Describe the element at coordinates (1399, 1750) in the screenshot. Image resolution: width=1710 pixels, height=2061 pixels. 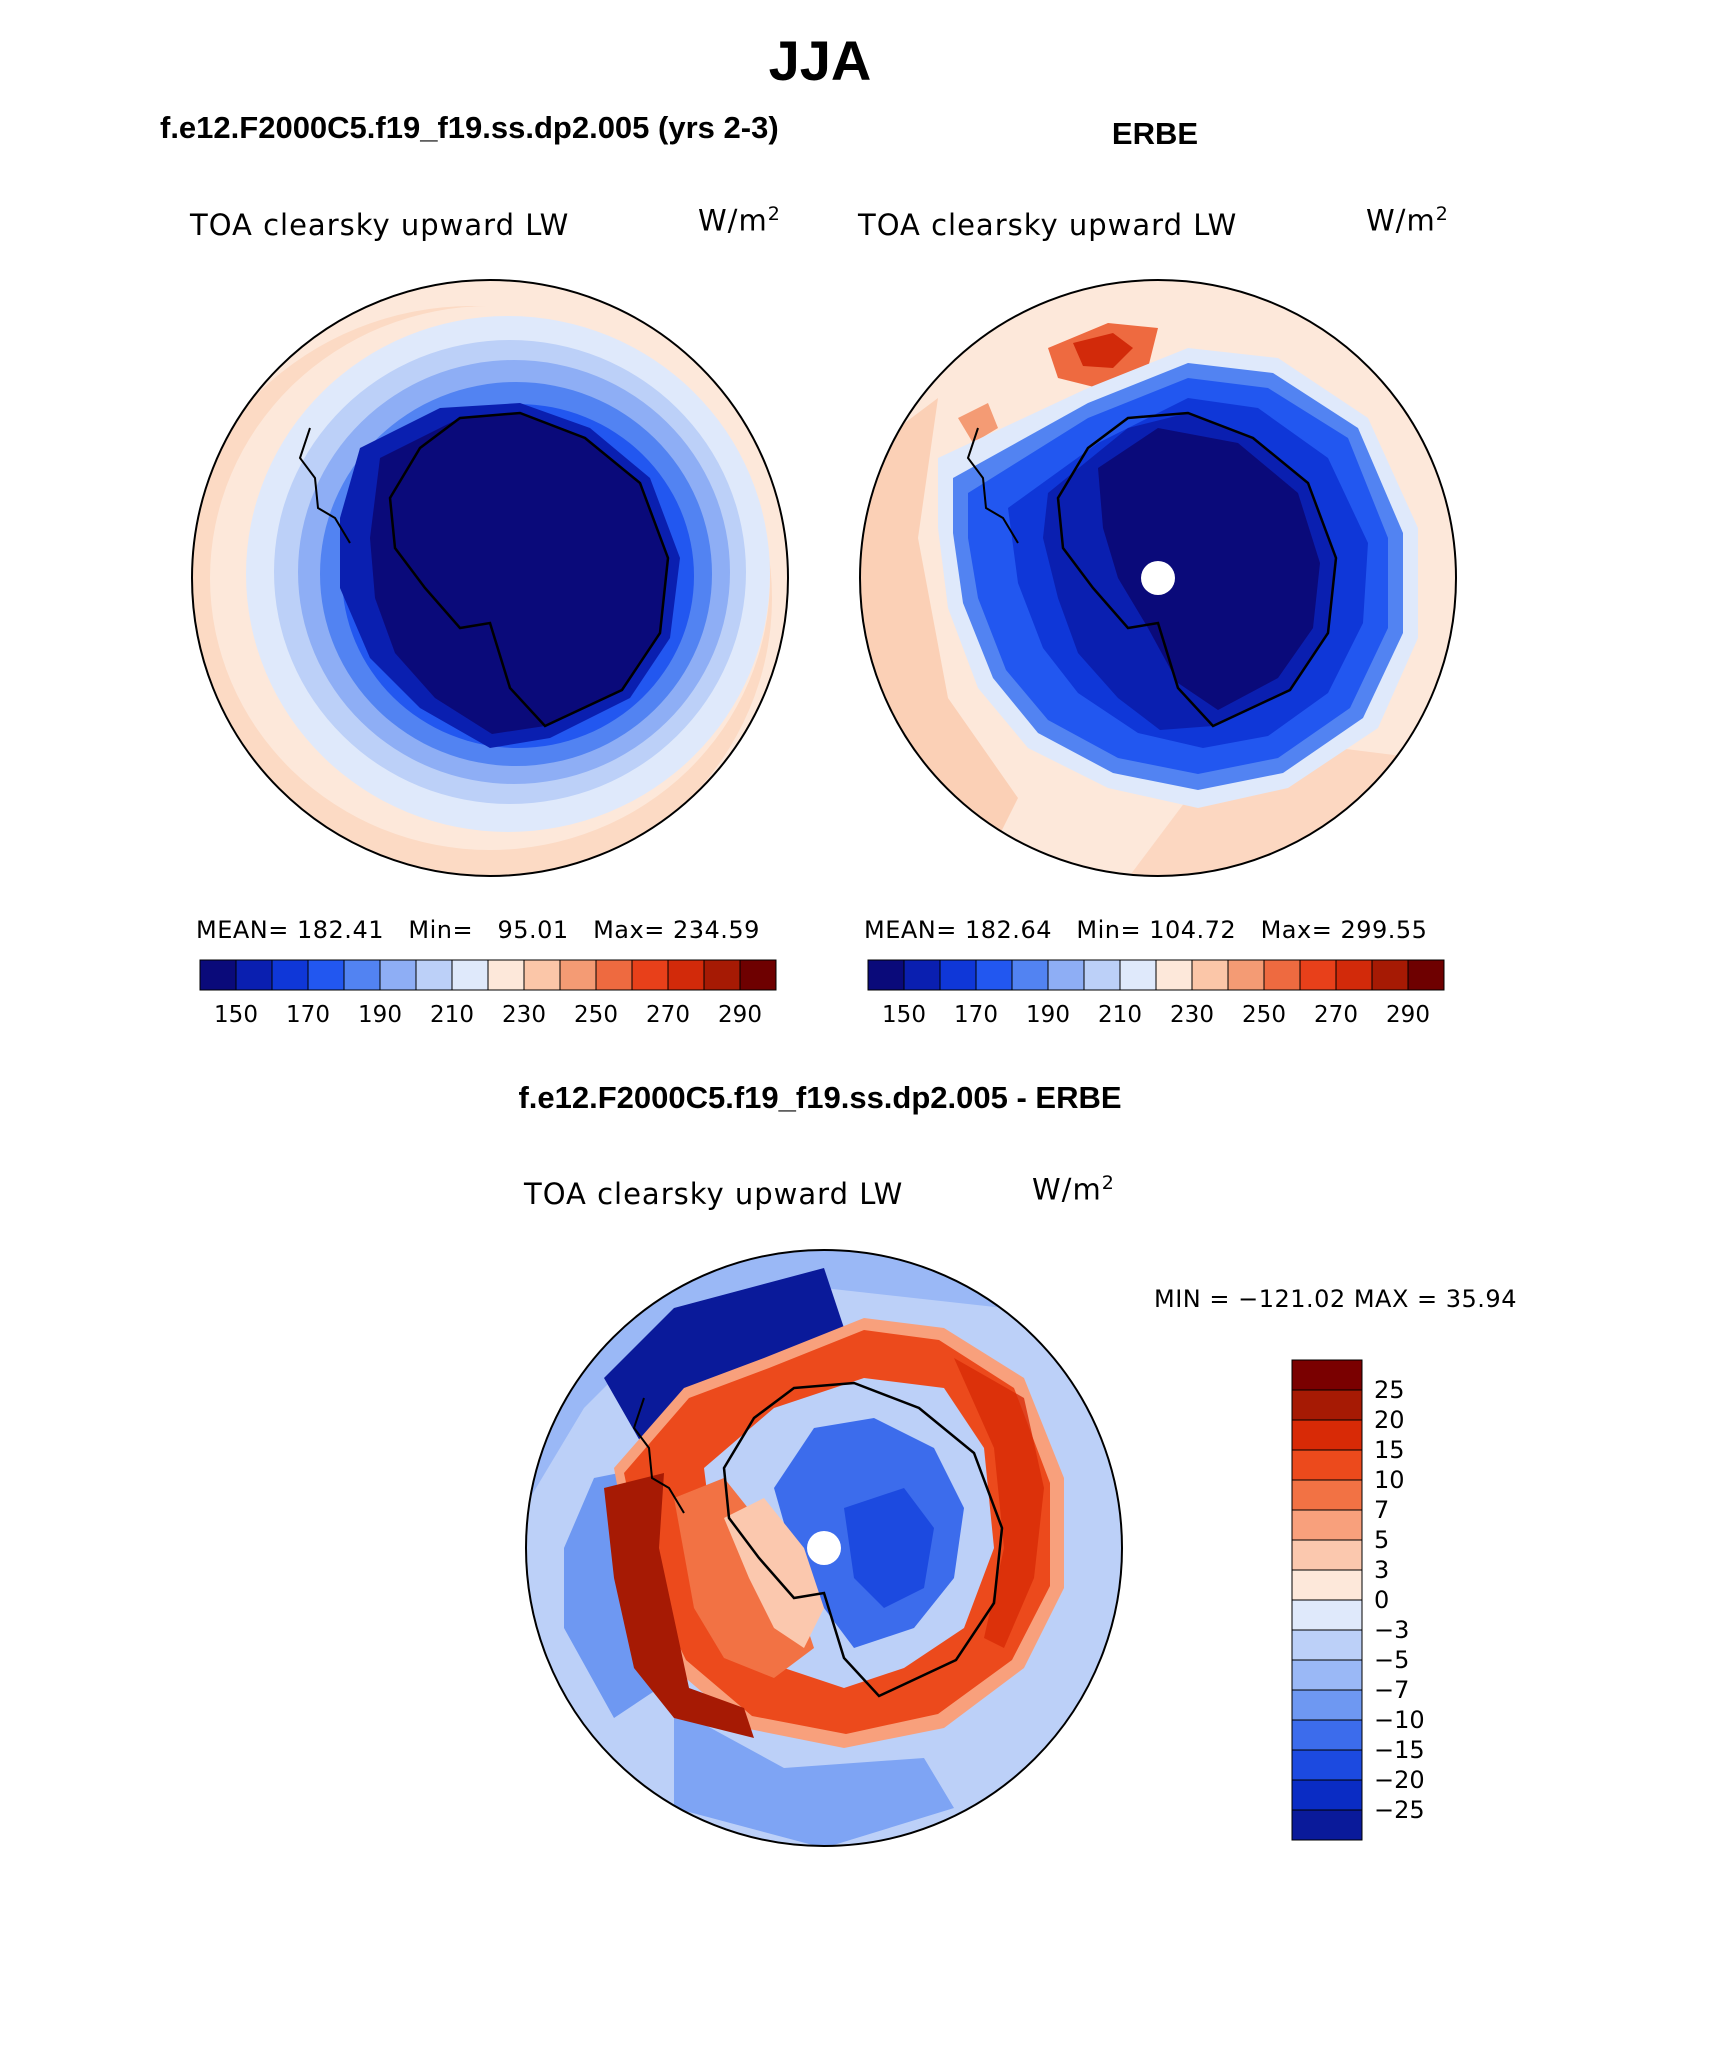
I see `diff-colorbar-tick-label: −15` at that location.